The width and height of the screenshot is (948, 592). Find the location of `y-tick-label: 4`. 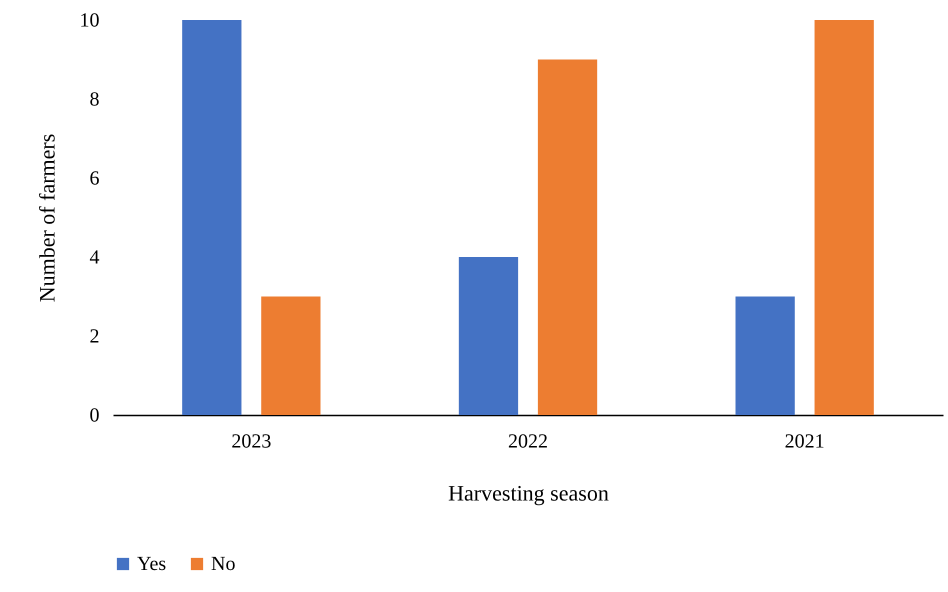

y-tick-label: 4 is located at coordinates (95, 257).